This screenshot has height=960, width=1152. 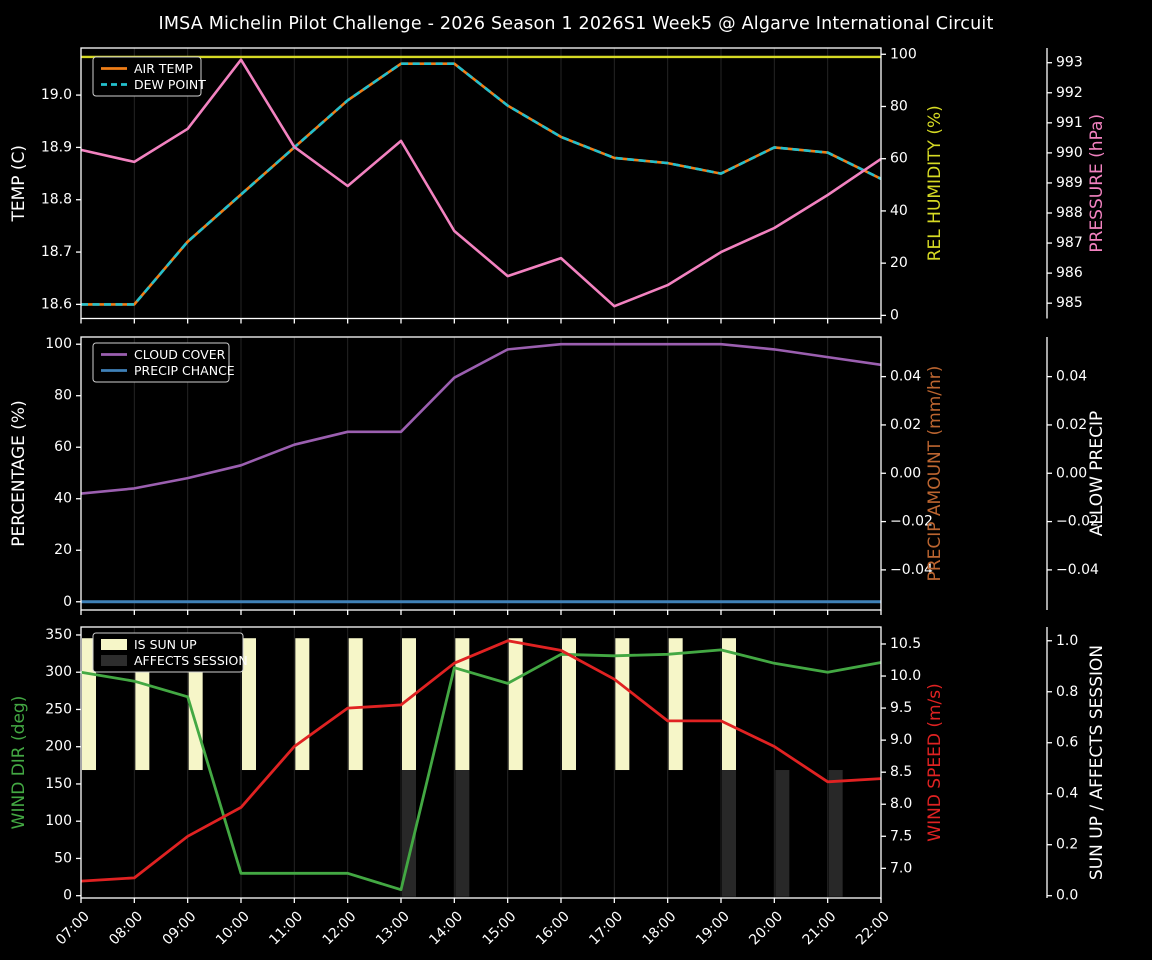 I want to click on svg-text: 300, so click(x=58, y=672).